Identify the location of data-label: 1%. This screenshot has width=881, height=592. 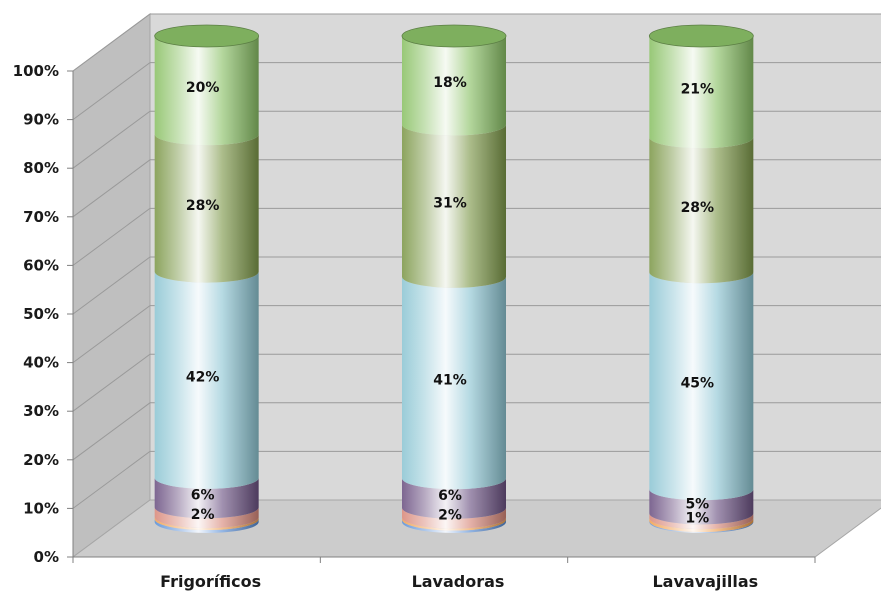
(697, 519).